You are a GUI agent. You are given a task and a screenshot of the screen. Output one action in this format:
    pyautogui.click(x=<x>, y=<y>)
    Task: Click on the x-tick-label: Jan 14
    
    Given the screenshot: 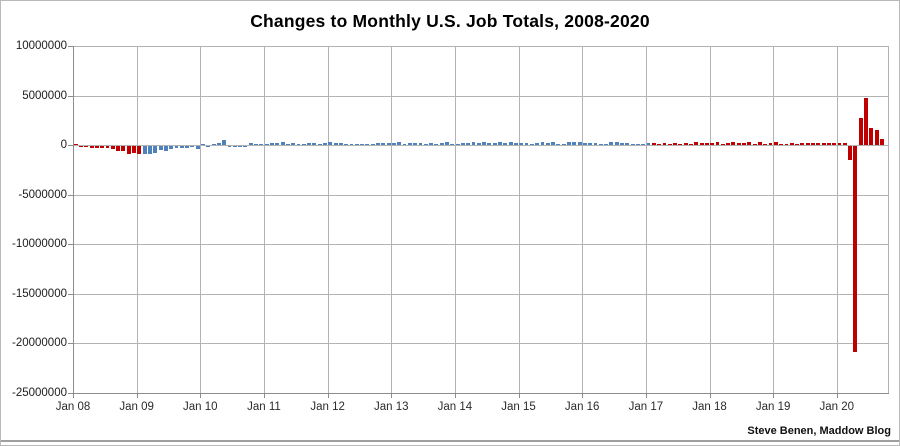 What is the action you would take?
    pyautogui.click(x=455, y=407)
    